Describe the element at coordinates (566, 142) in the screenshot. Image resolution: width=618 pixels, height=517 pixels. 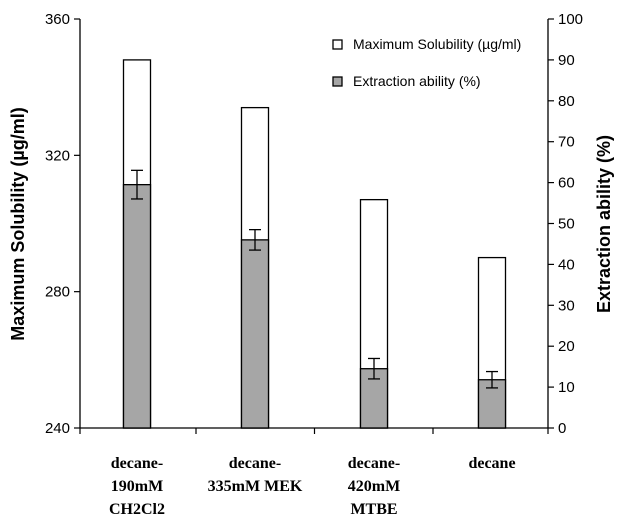
I see `y-right-tick-label-7: 70` at that location.